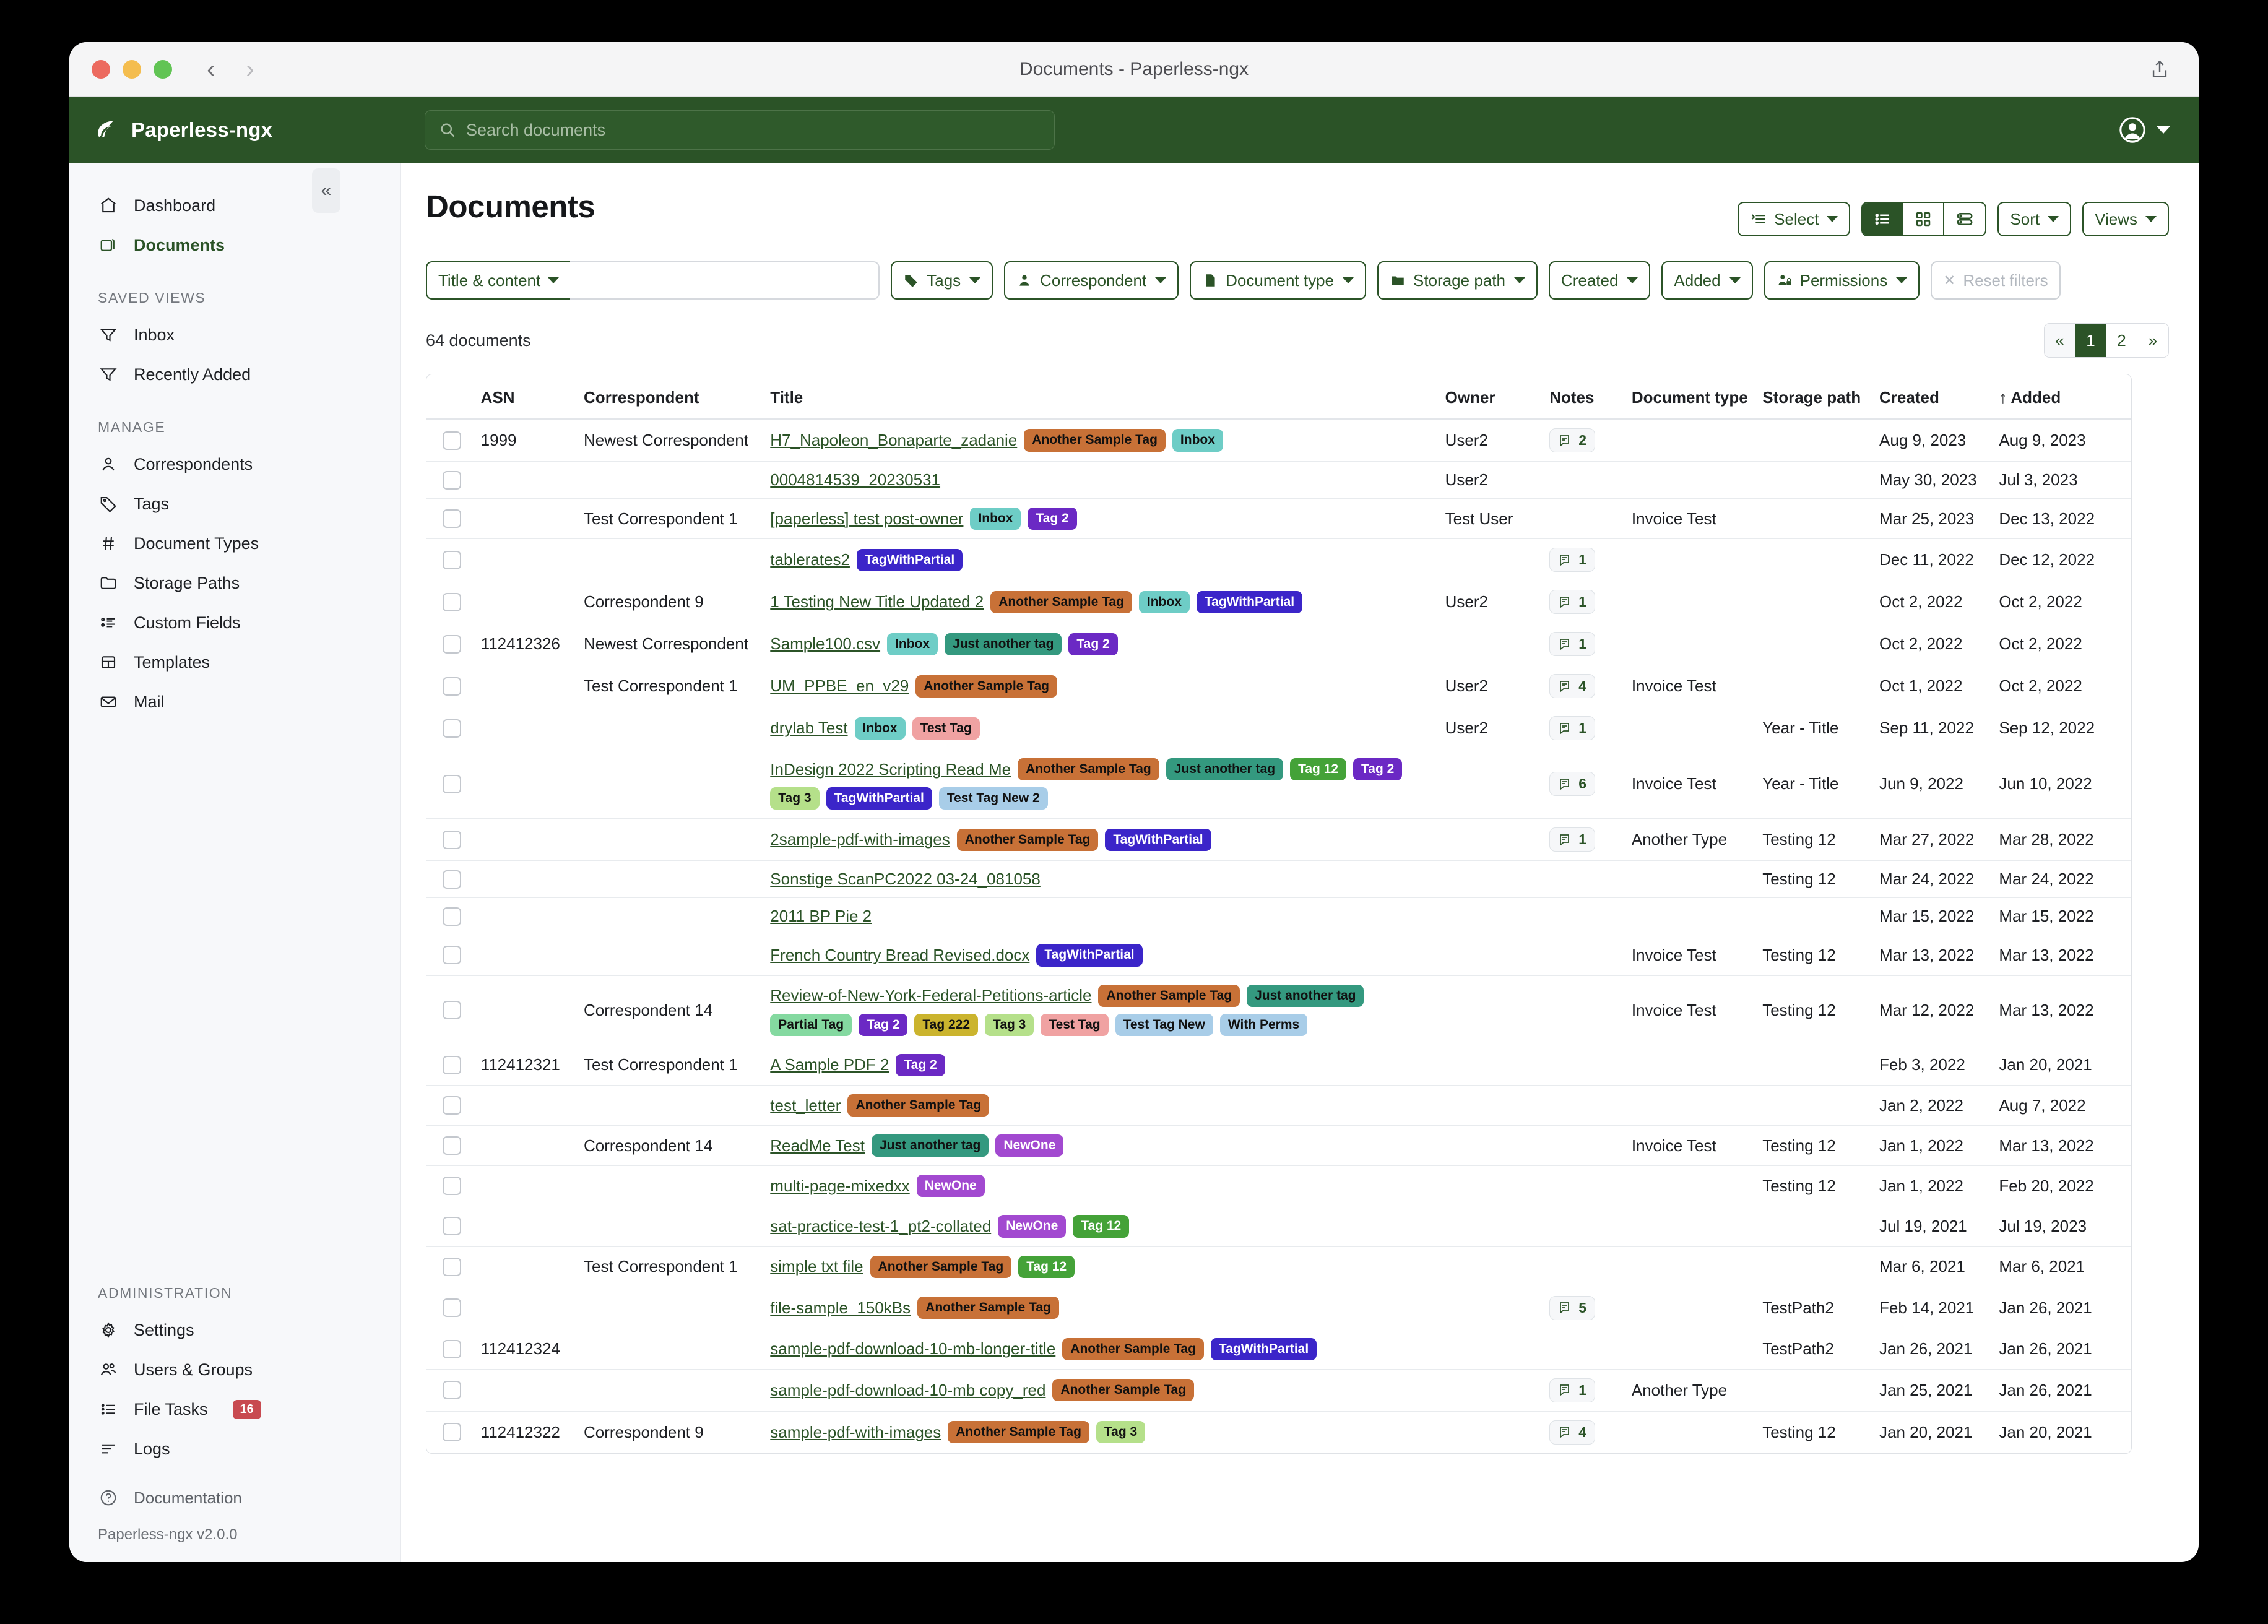 This screenshot has width=2268, height=1624. I want to click on tags-filter-button: Tags, so click(942, 280).